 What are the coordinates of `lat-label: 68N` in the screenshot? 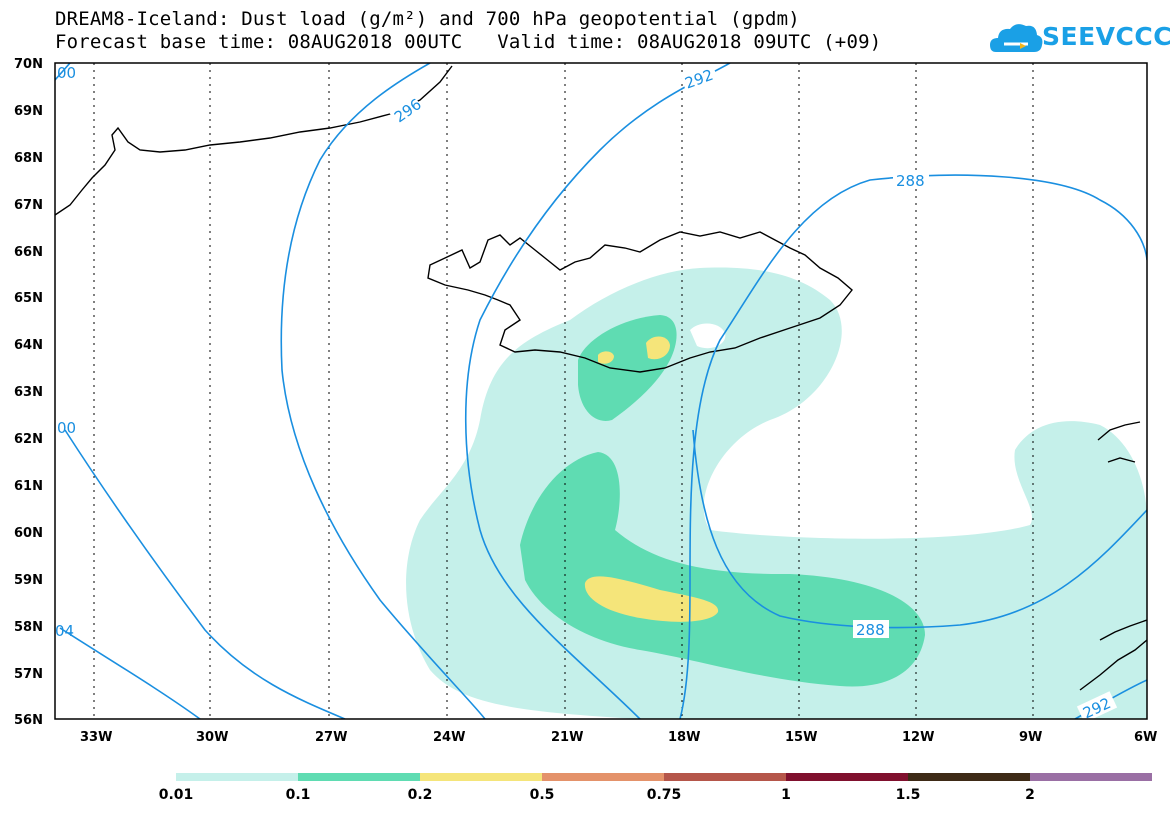 It's located at (28, 158).